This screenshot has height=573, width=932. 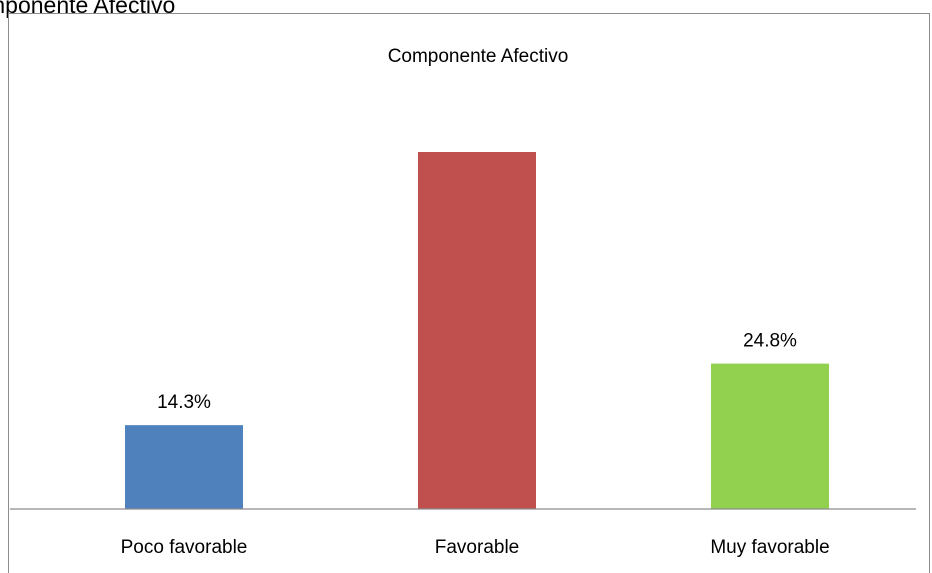 I want to click on data-label: 14.3%, so click(x=184, y=402).